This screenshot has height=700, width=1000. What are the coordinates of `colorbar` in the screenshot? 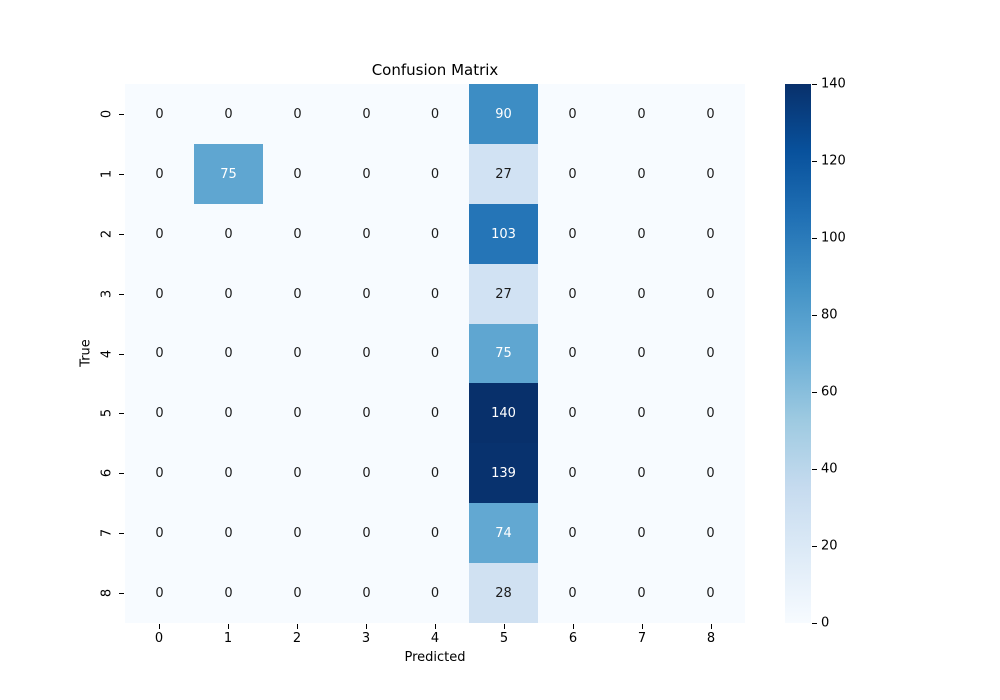 It's located at (798, 353).